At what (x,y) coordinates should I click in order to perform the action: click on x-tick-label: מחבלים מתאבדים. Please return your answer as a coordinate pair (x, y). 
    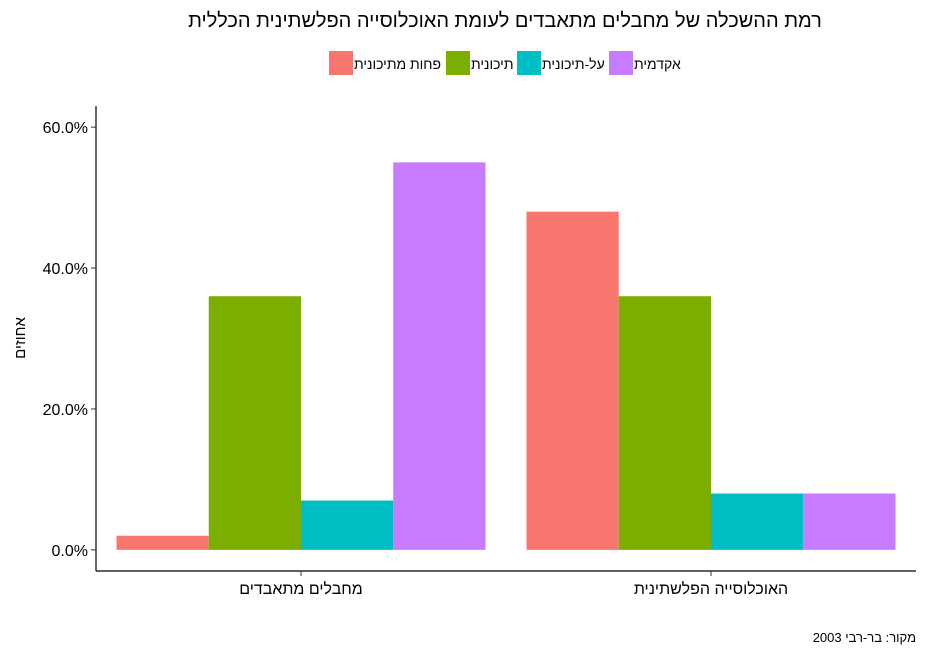
    Looking at the image, I should click on (301, 589).